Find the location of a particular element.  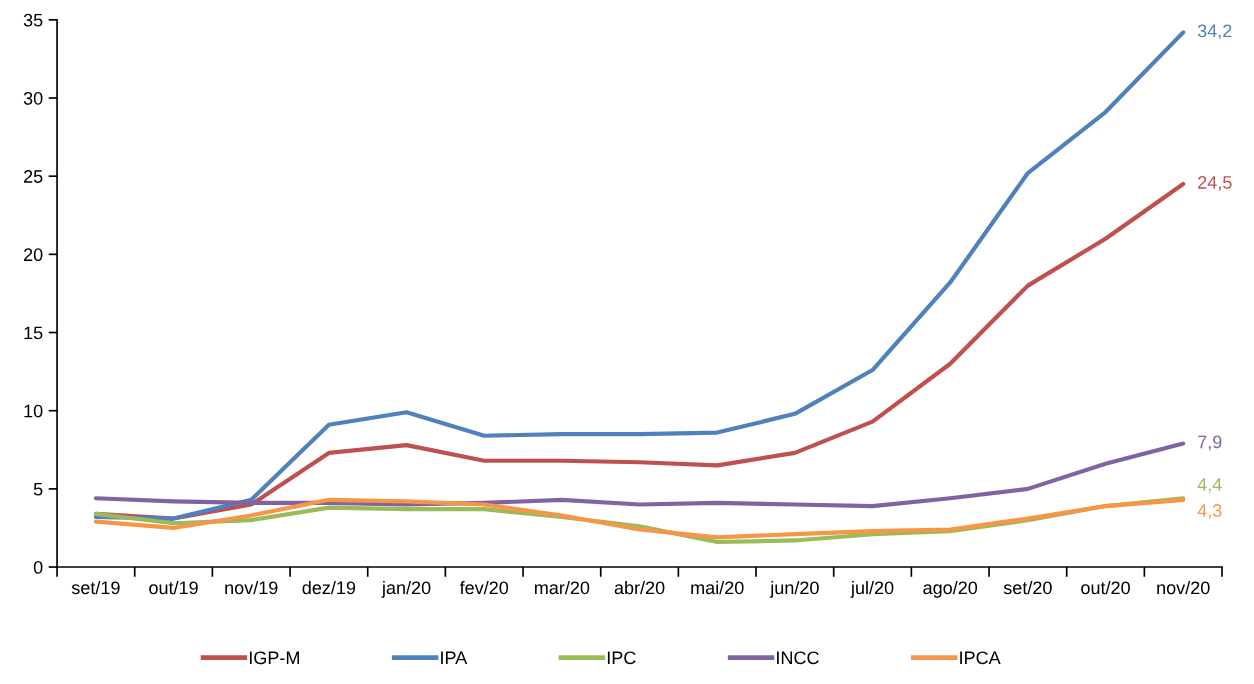

x-tick-label: nov/20 is located at coordinates (1183, 587).